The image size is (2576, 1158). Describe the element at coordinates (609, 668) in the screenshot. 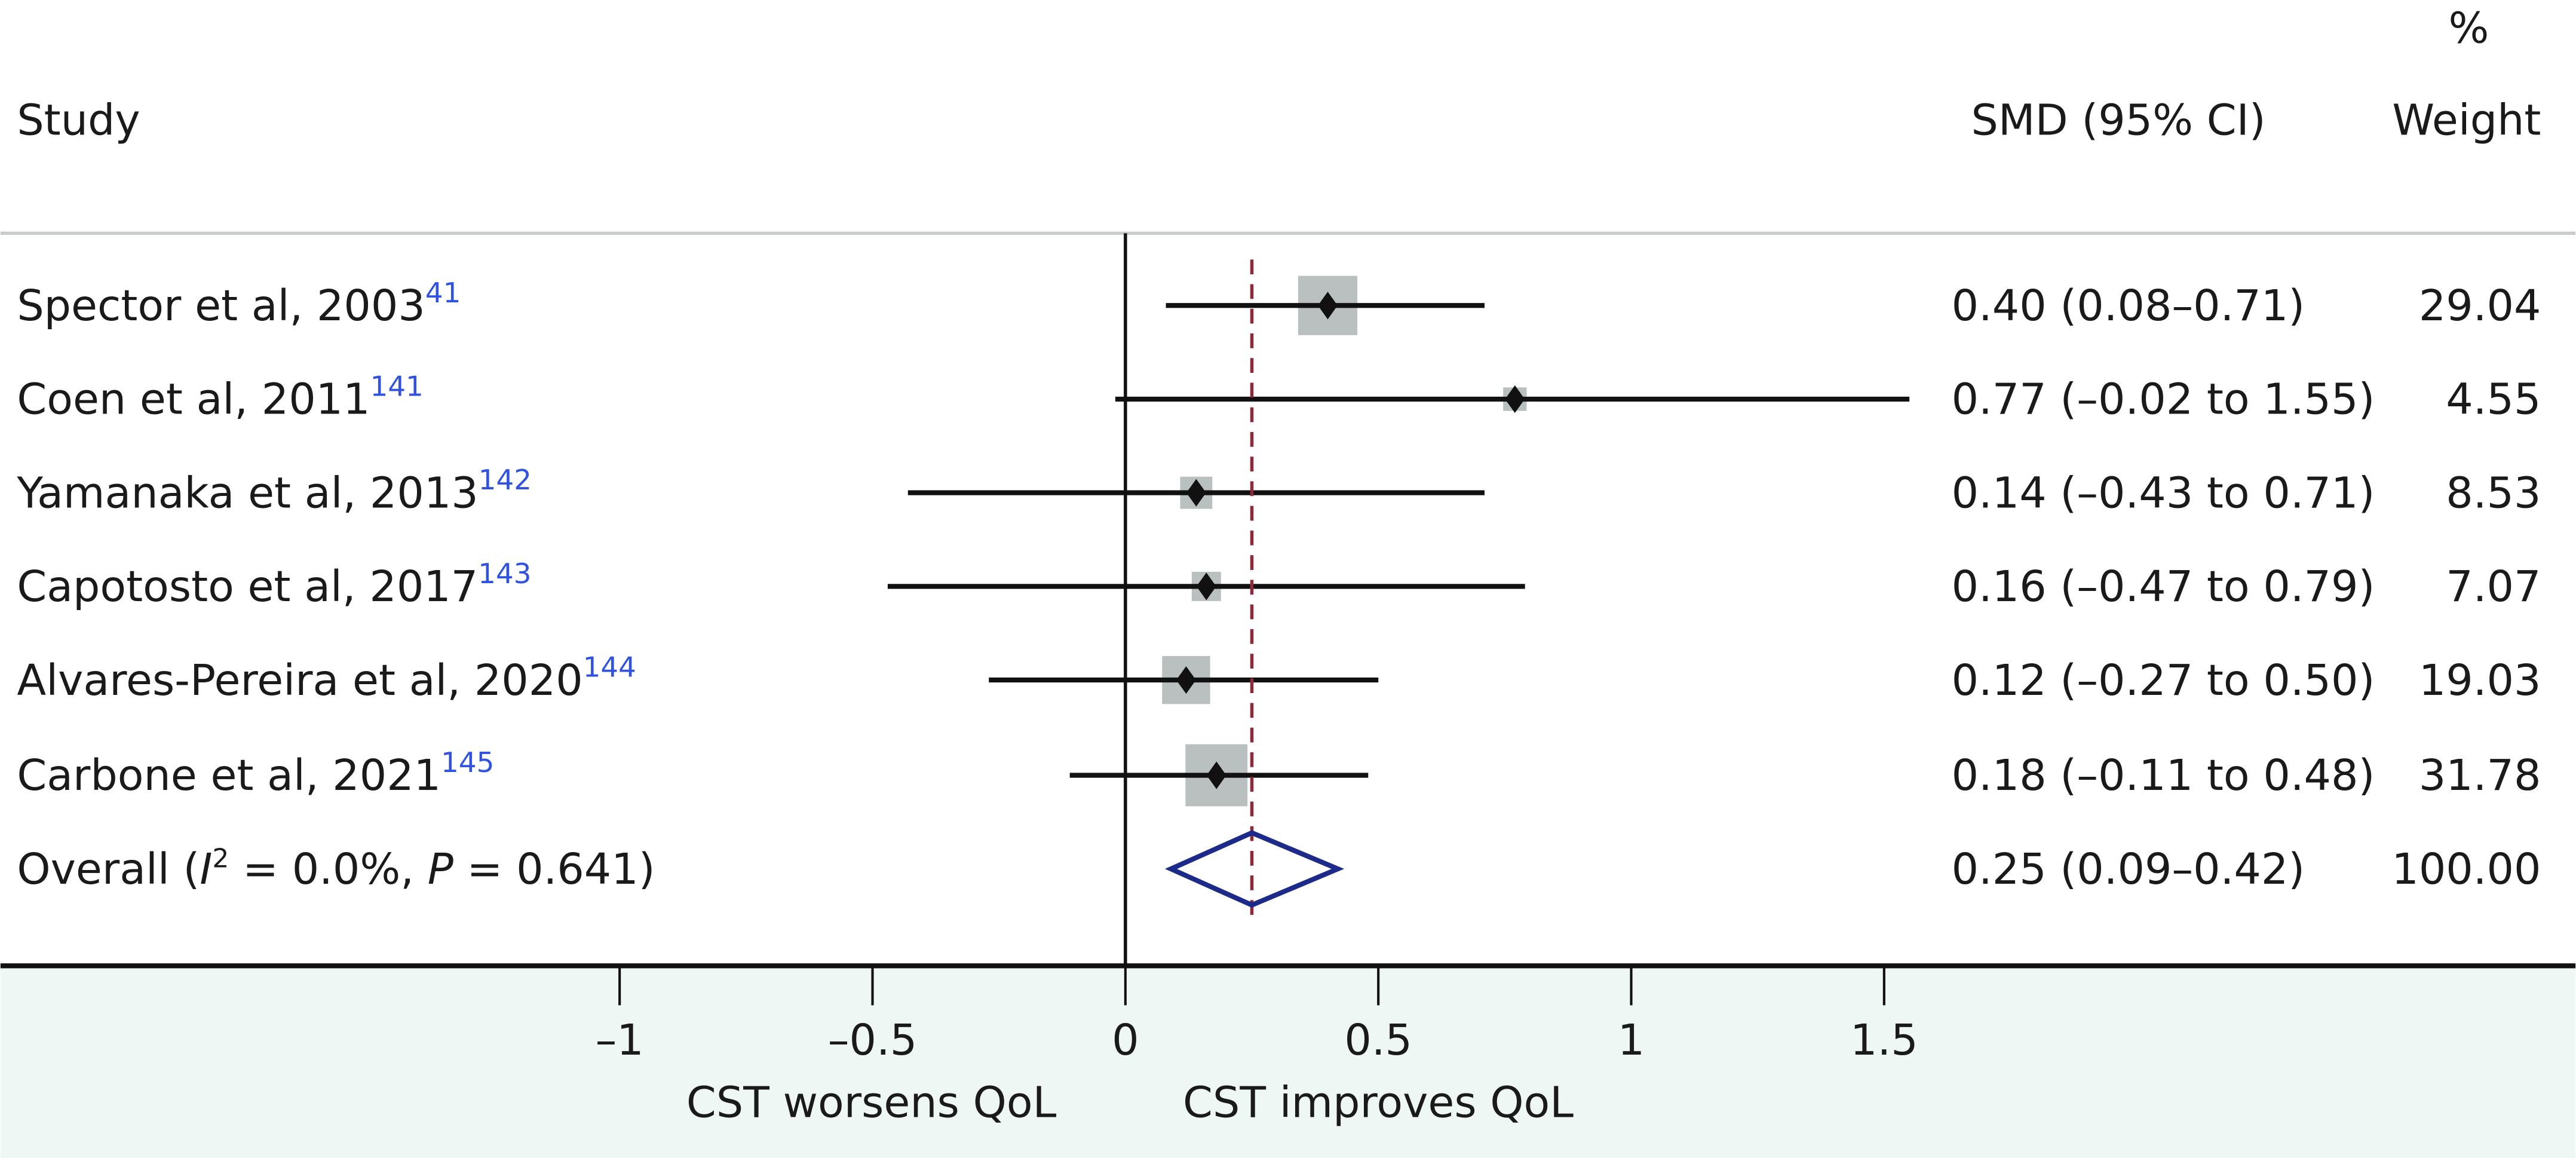

I see `reference-superscript: 144` at that location.